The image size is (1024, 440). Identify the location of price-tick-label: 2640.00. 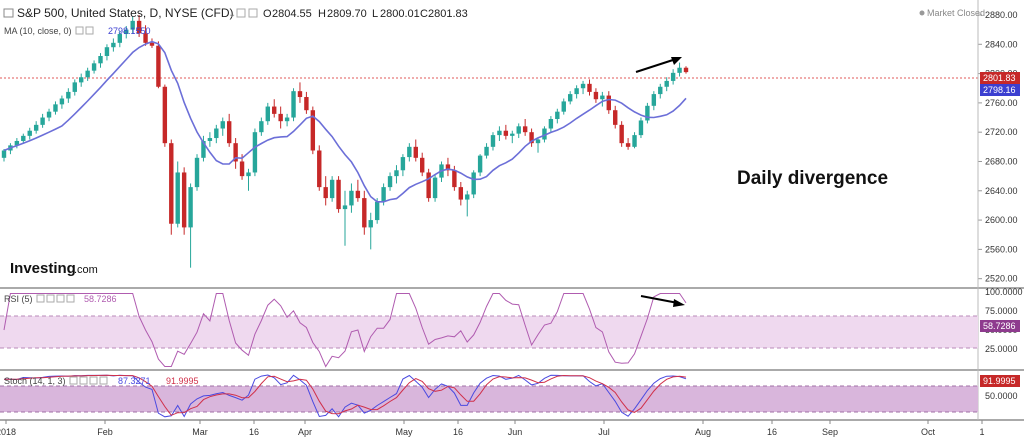
(1001, 191).